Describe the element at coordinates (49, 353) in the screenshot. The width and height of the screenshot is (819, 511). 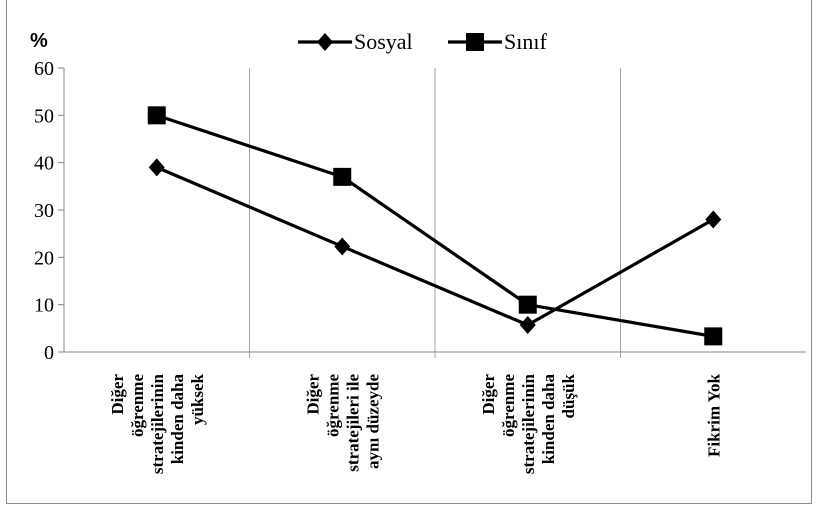
I see `y-tick-label: 0` at that location.